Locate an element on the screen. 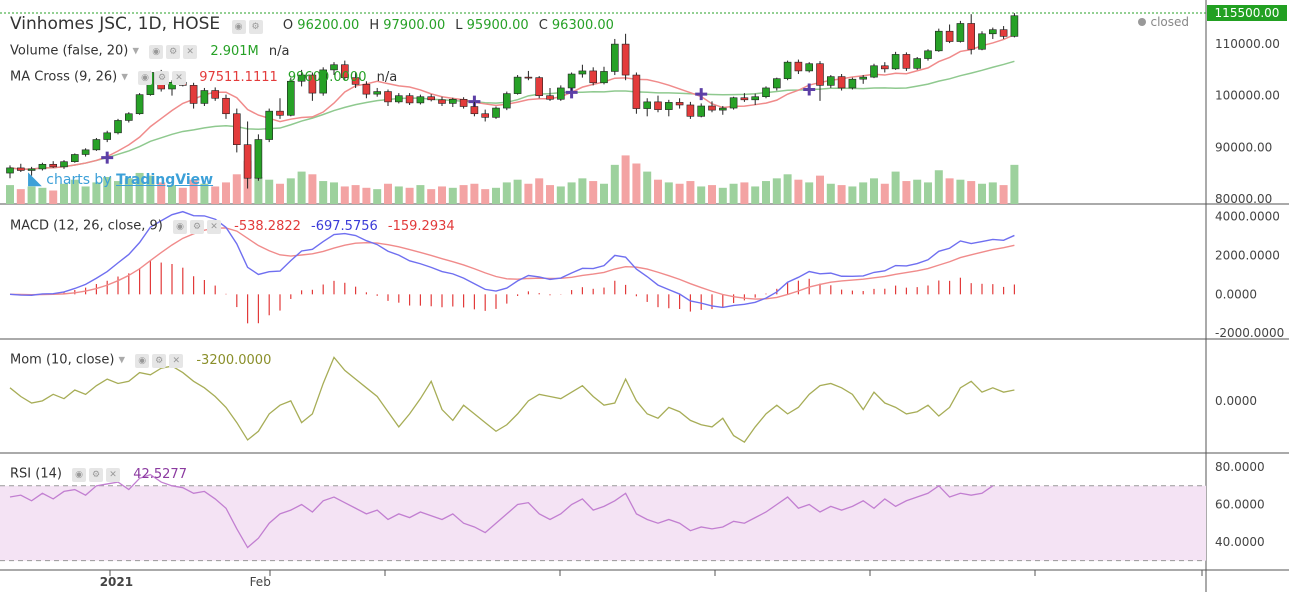 The height and width of the screenshot is (595, 1289). rsi-axis-tick: 60.0000 is located at coordinates (1240, 505).